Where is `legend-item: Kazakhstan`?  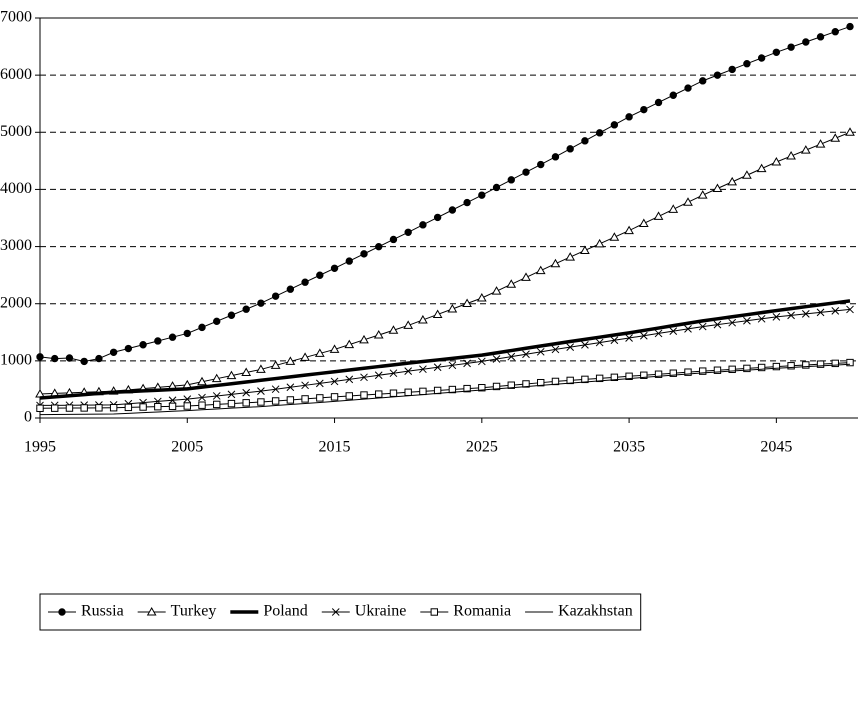 legend-item: Kazakhstan is located at coordinates (579, 611).